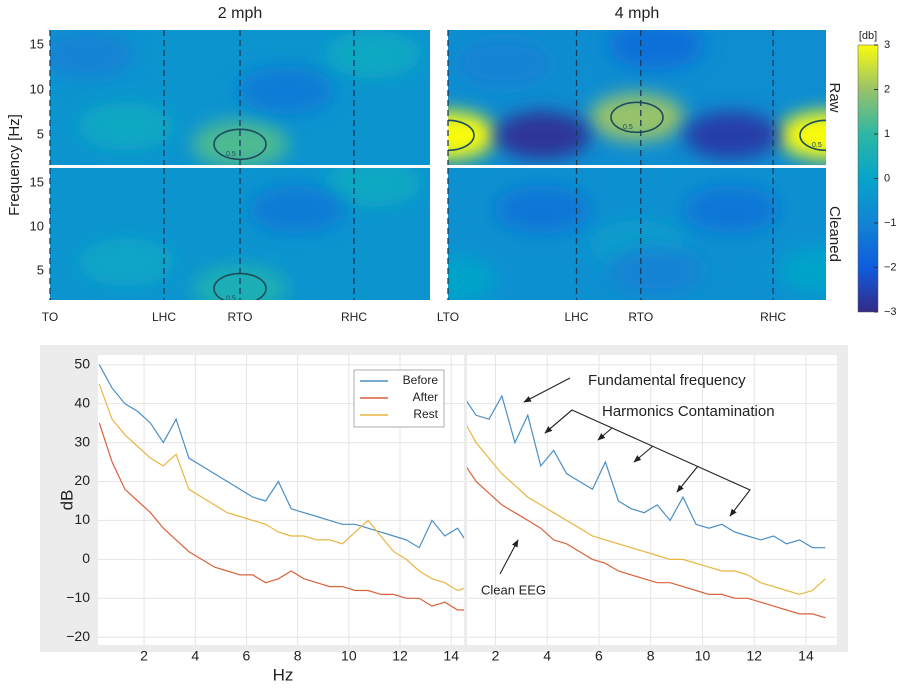  I want to click on y-axis-label: dB, so click(66, 500).